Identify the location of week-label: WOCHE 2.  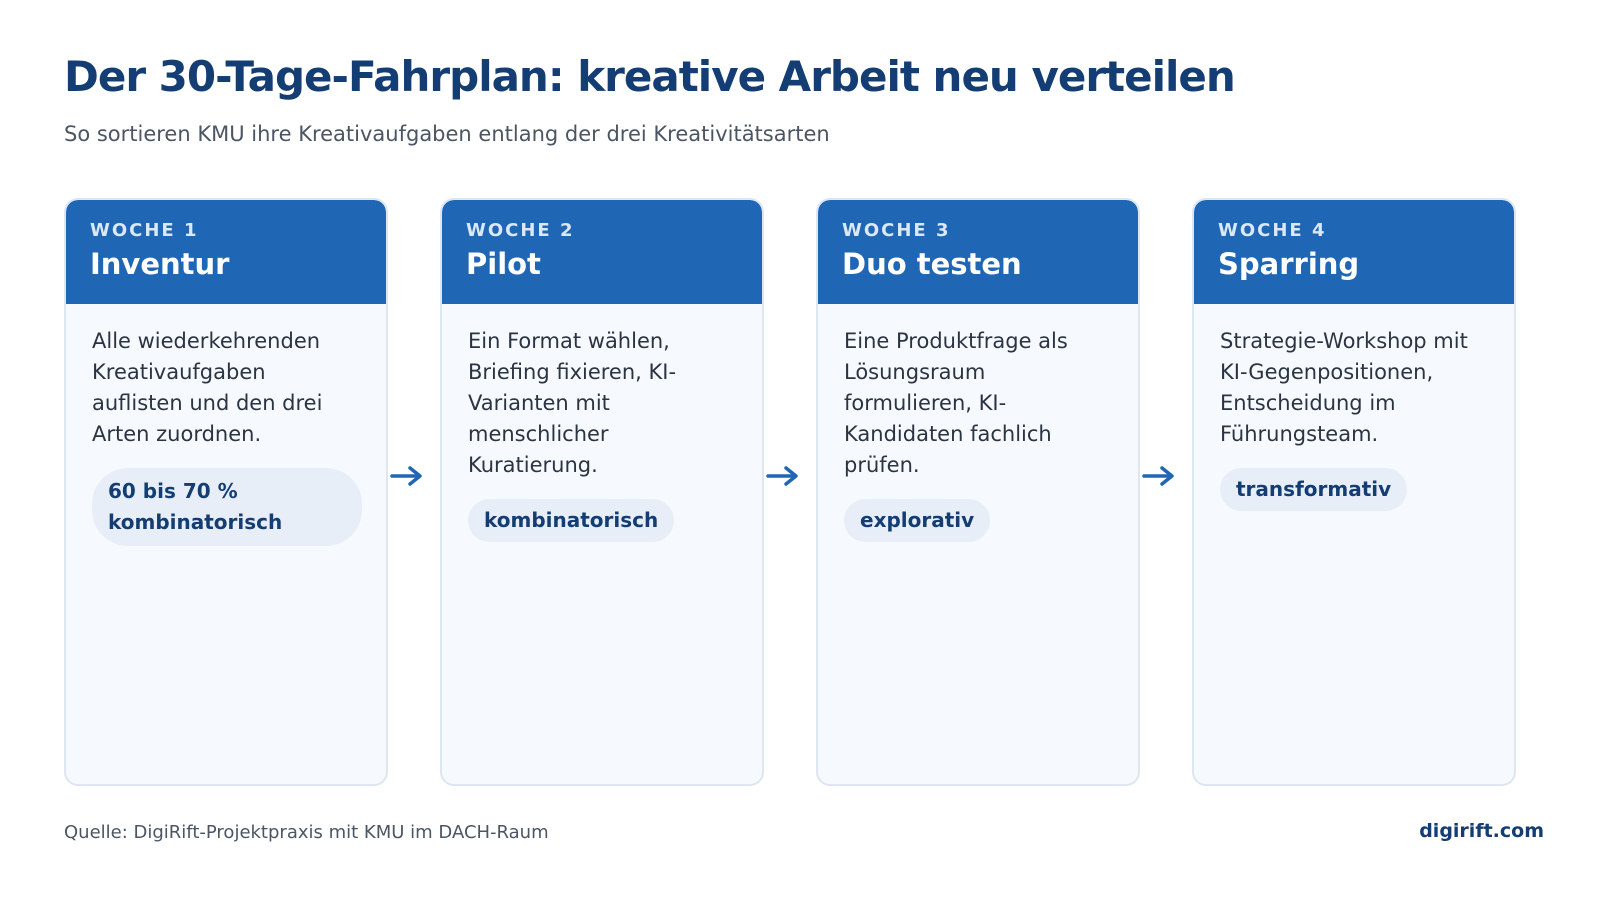
(520, 230).